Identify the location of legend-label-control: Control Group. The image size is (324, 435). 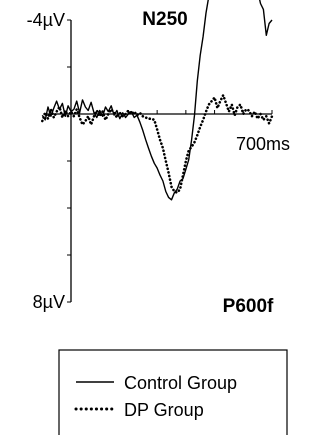
(180, 383).